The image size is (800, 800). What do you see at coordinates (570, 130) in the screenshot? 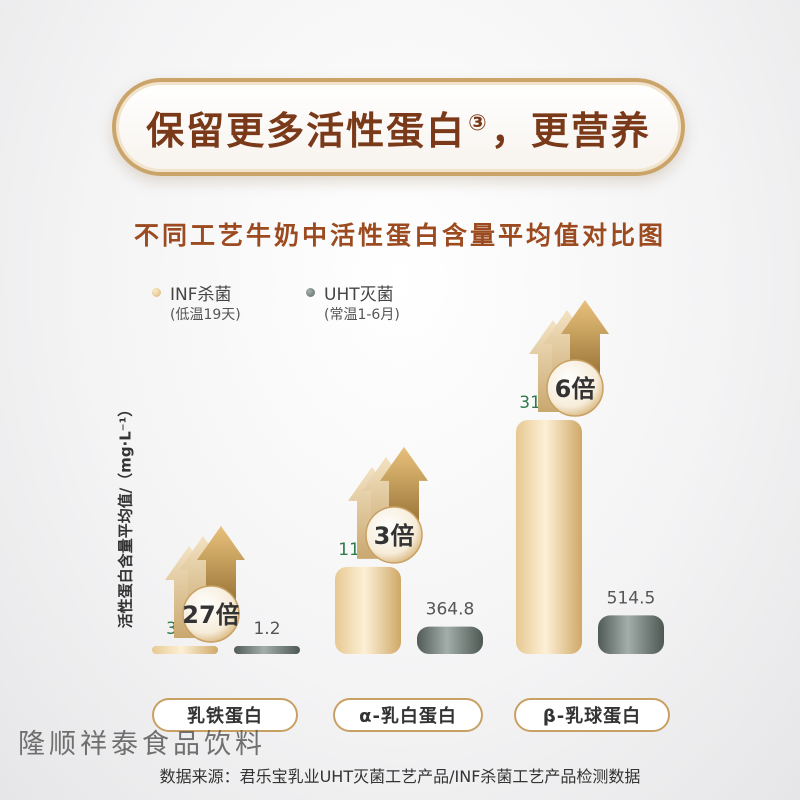
I see `headline-suffix: ，更营养` at bounding box center [570, 130].